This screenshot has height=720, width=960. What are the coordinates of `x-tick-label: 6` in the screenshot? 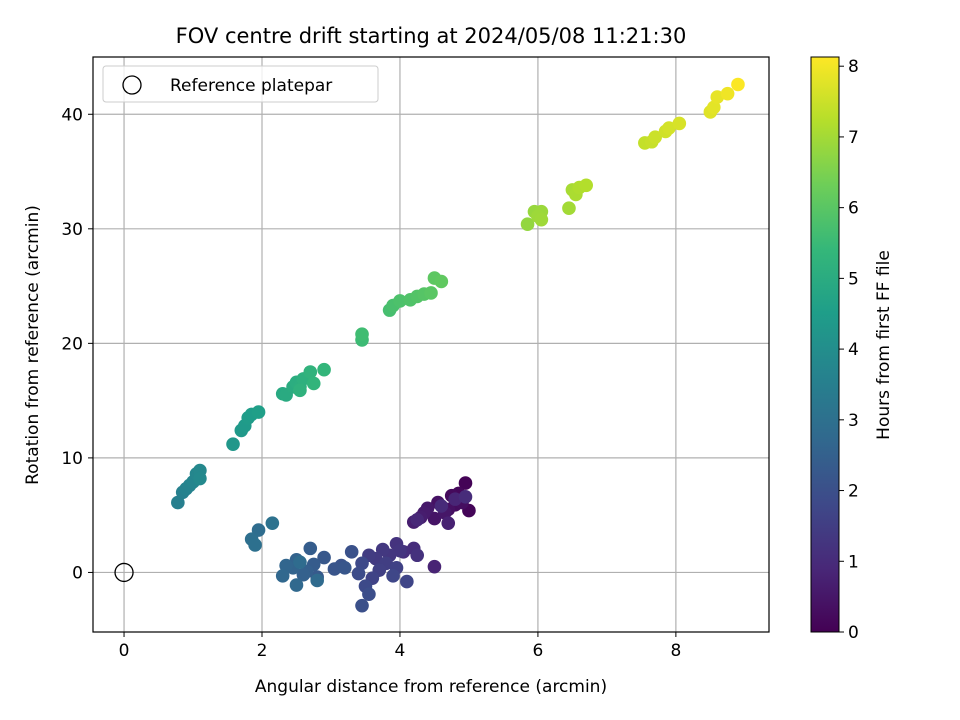 It's located at (538, 651).